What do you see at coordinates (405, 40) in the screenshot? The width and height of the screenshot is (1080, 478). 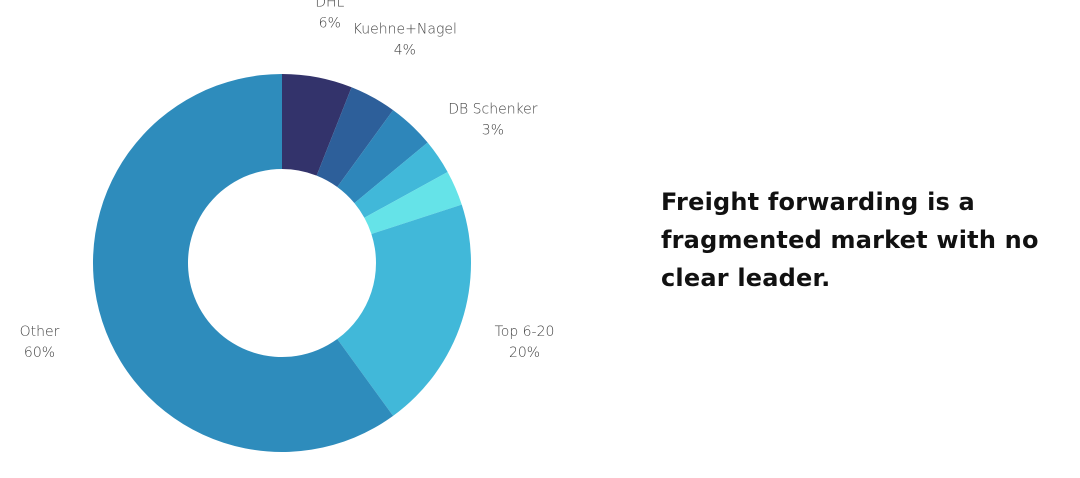 I see `slice-label-1: Kuehne+Nagel 4%` at bounding box center [405, 40].